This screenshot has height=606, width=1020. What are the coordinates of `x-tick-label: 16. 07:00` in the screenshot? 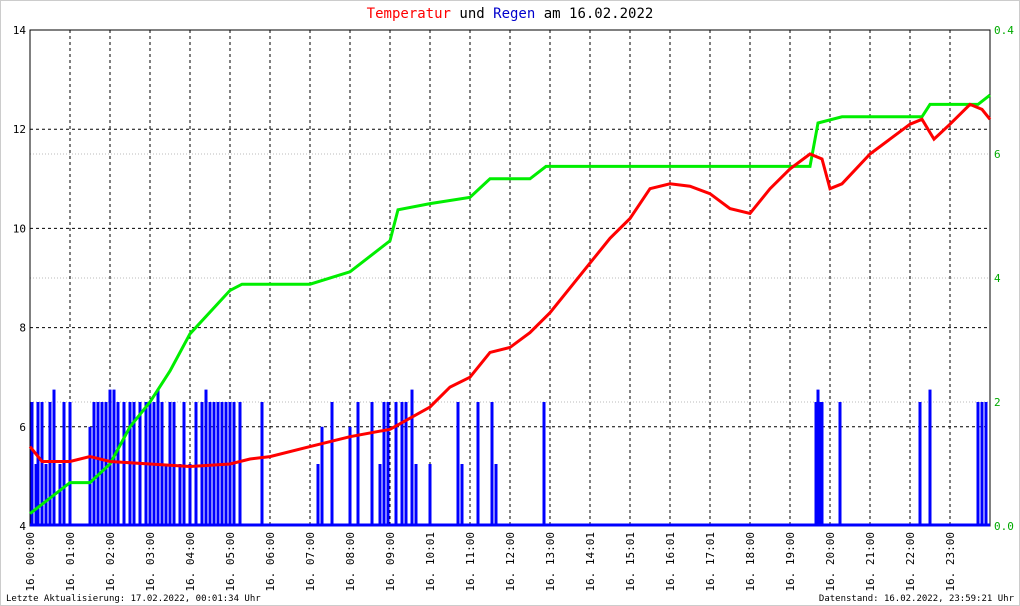 It's located at (310, 562).